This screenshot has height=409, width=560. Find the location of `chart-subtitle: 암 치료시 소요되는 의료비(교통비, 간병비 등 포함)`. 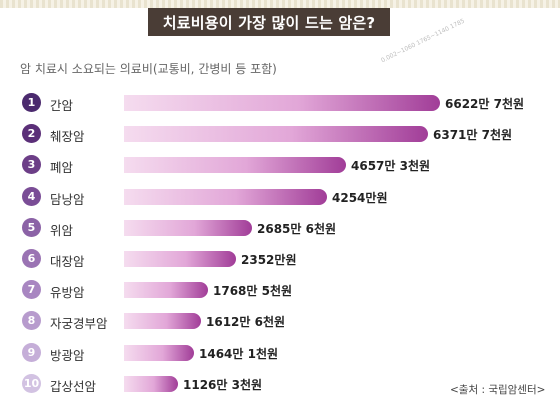

chart-subtitle: 암 치료시 소요되는 의료비(교통비, 간병비 등 포함) is located at coordinates (148, 69).